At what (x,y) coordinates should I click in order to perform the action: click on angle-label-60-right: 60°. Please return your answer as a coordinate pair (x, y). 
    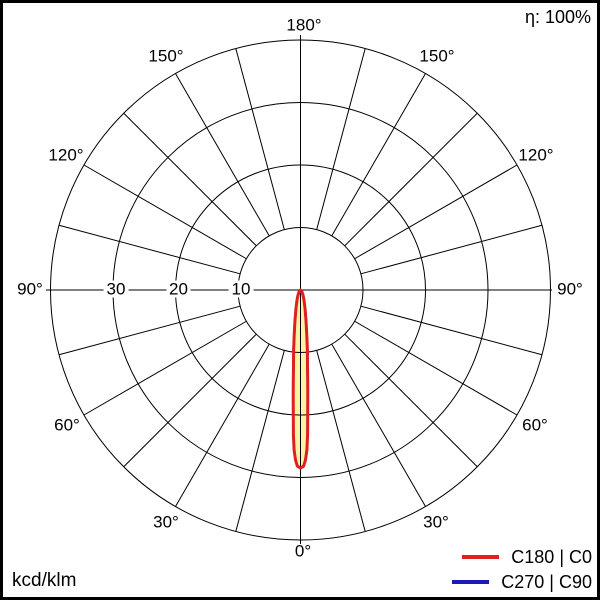
    Looking at the image, I should click on (535, 425).